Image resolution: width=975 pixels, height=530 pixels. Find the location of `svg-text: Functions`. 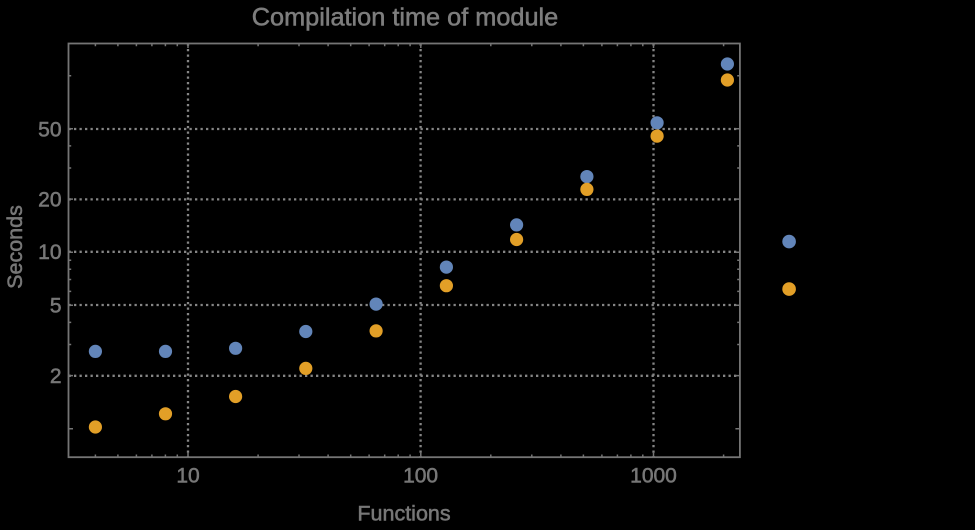

svg-text: Functions is located at coordinates (403, 514).